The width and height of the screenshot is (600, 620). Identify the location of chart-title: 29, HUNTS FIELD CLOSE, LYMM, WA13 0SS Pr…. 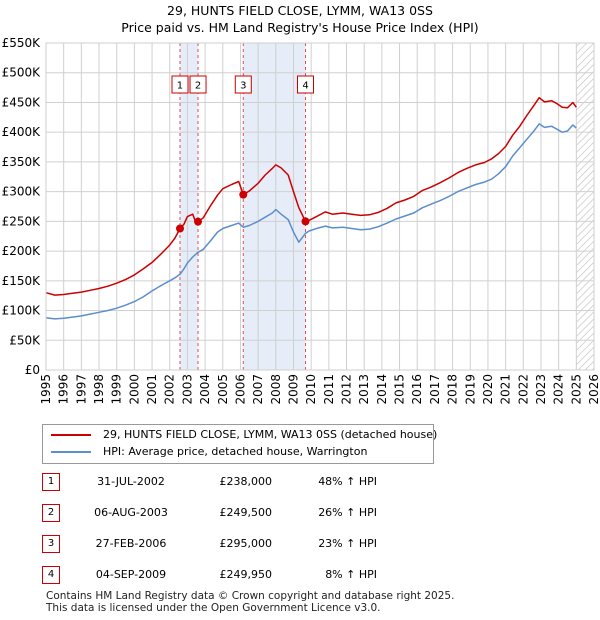
(300, 19).